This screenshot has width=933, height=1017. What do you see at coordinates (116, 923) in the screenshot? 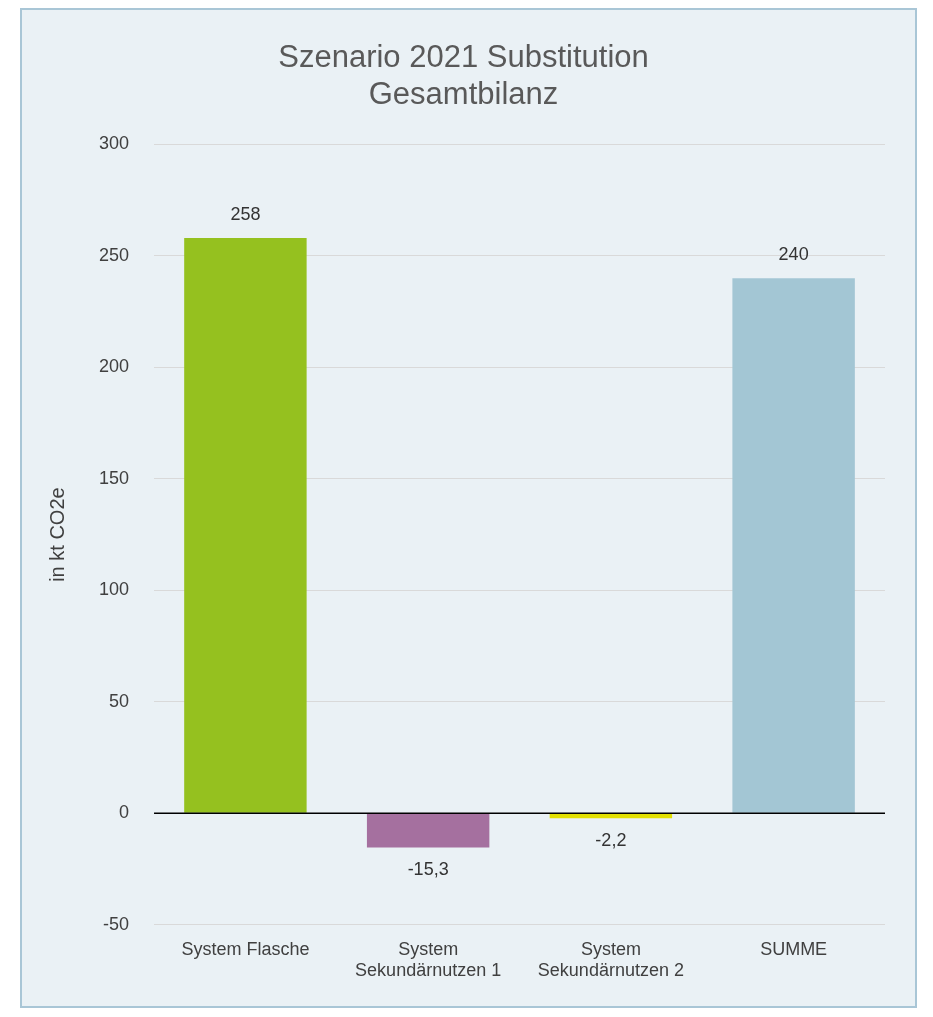
I see `y-tick-label: -50` at bounding box center [116, 923].